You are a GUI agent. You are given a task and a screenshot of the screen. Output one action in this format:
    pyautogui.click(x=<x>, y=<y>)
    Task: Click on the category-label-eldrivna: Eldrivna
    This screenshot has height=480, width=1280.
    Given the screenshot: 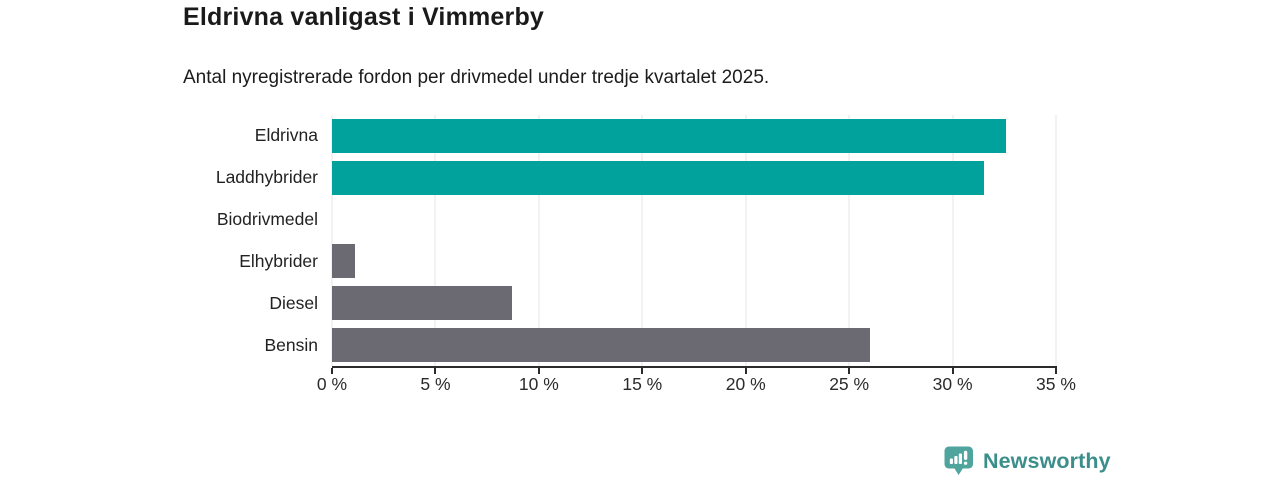 What is the action you would take?
    pyautogui.click(x=286, y=135)
    